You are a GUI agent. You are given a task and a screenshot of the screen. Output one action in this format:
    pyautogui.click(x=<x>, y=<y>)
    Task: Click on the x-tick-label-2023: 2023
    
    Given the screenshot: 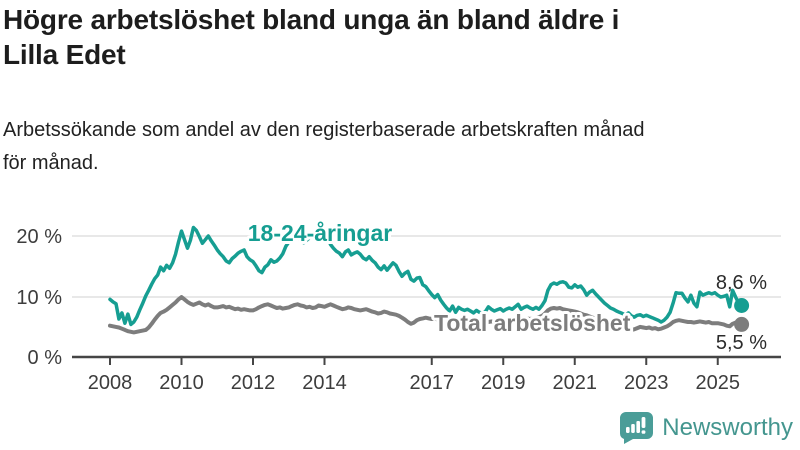 What is the action you would take?
    pyautogui.click(x=646, y=383)
    